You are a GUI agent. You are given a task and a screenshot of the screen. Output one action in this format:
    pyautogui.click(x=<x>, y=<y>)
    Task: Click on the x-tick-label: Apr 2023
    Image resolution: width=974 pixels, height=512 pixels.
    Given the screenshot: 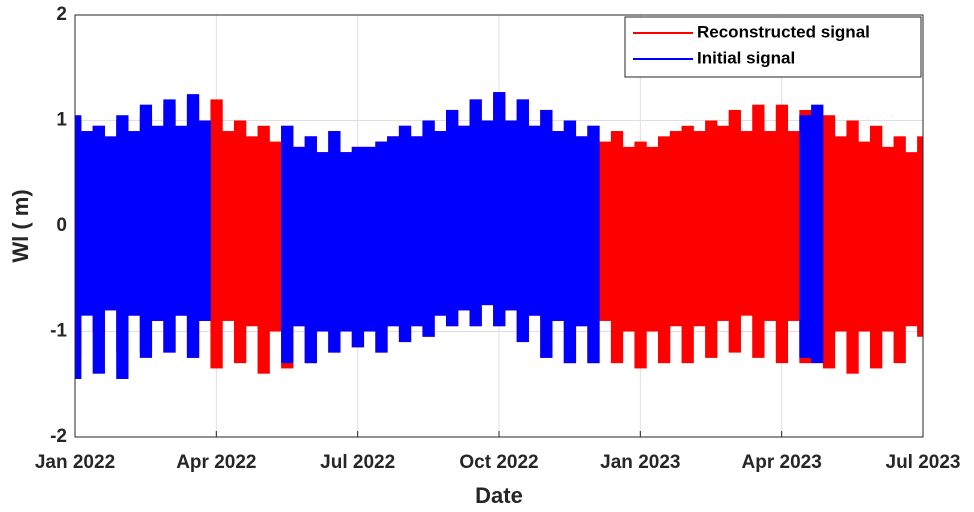 What is the action you would take?
    pyautogui.click(x=782, y=462)
    